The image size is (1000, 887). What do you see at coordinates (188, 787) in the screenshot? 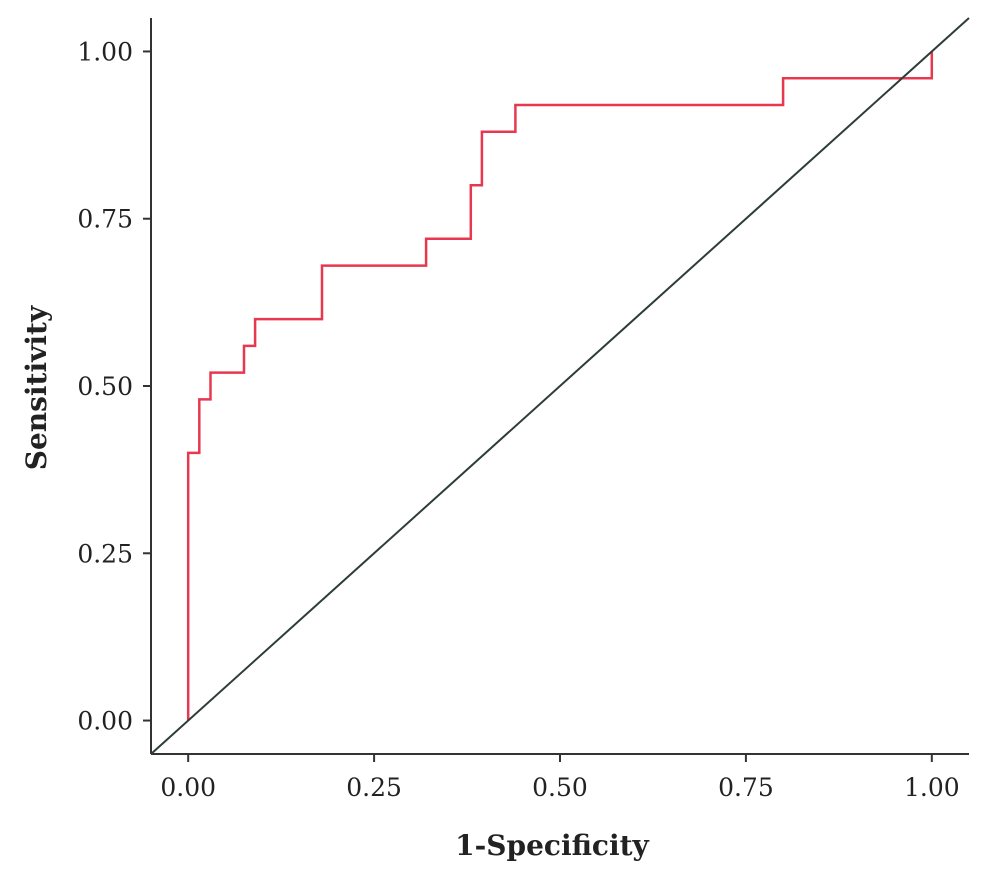
I see `x-tick-label: 0.00` at bounding box center [188, 787].